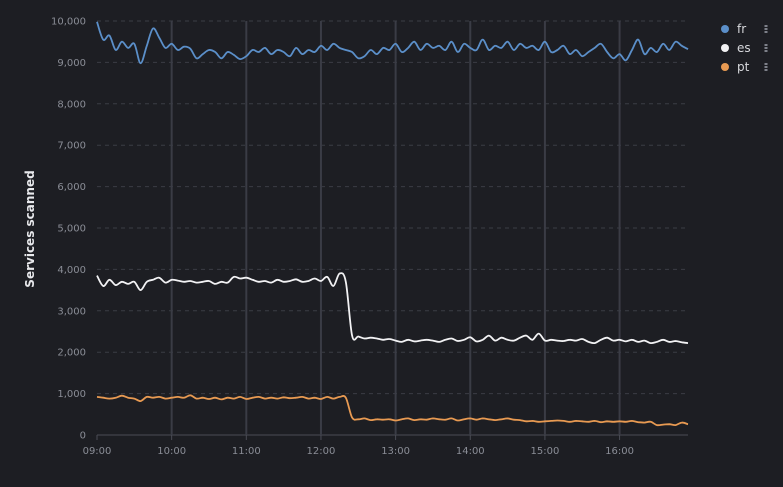  Describe the element at coordinates (71, 394) in the screenshot. I see `y-tick-label: 1,000` at that location.